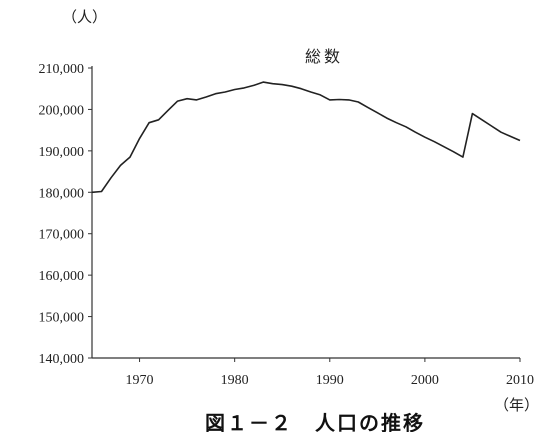  What do you see at coordinates (62, 69) in the screenshot?
I see `y-tick-label: 210,000` at bounding box center [62, 69].